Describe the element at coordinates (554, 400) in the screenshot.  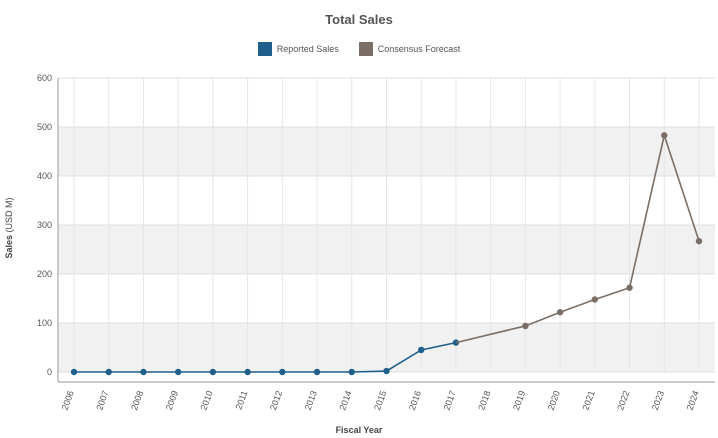
I see `x-tick-label: 2020` at that location.